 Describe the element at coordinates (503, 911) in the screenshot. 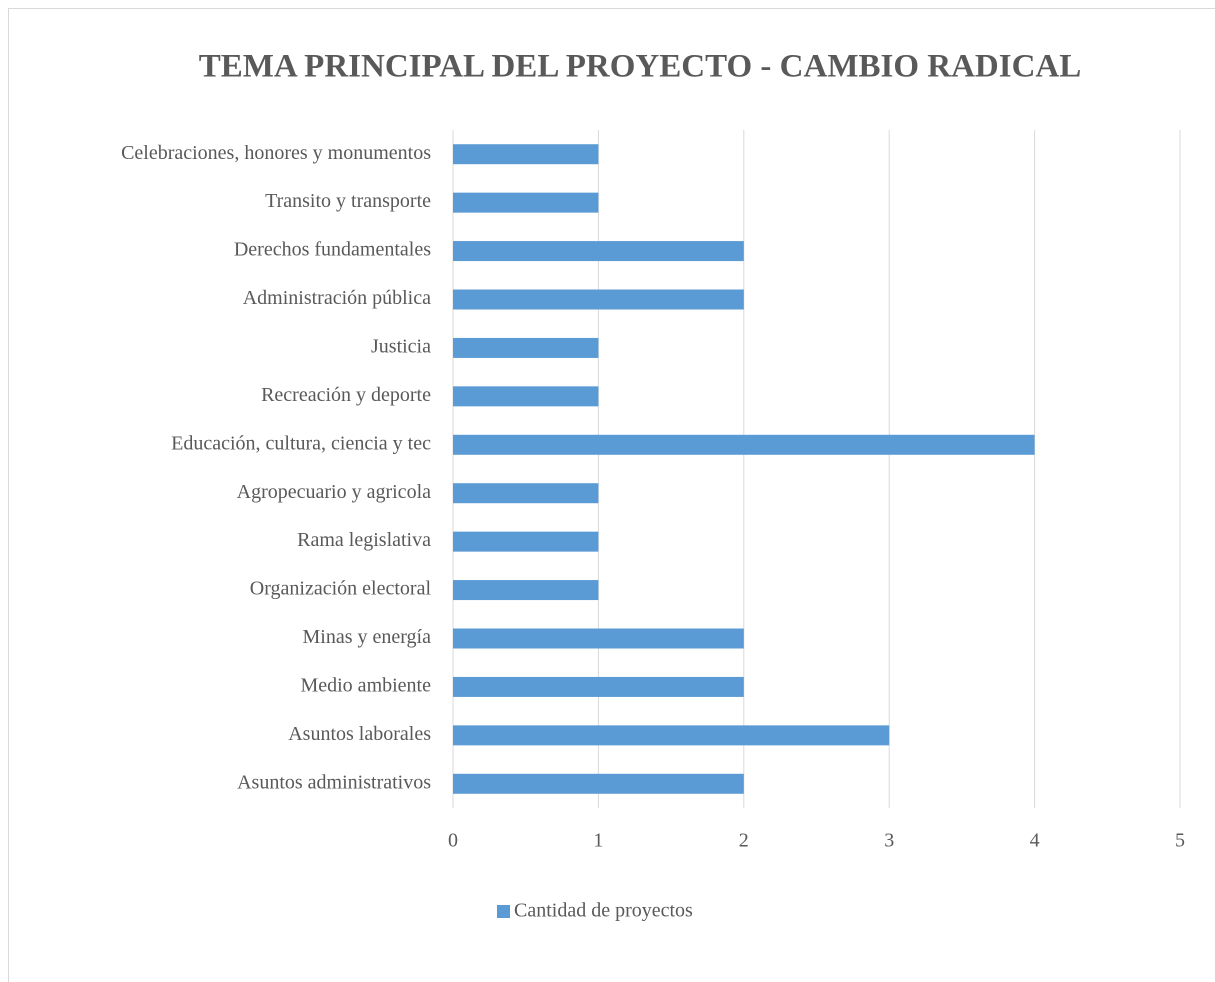

I see `legend-swatch` at that location.